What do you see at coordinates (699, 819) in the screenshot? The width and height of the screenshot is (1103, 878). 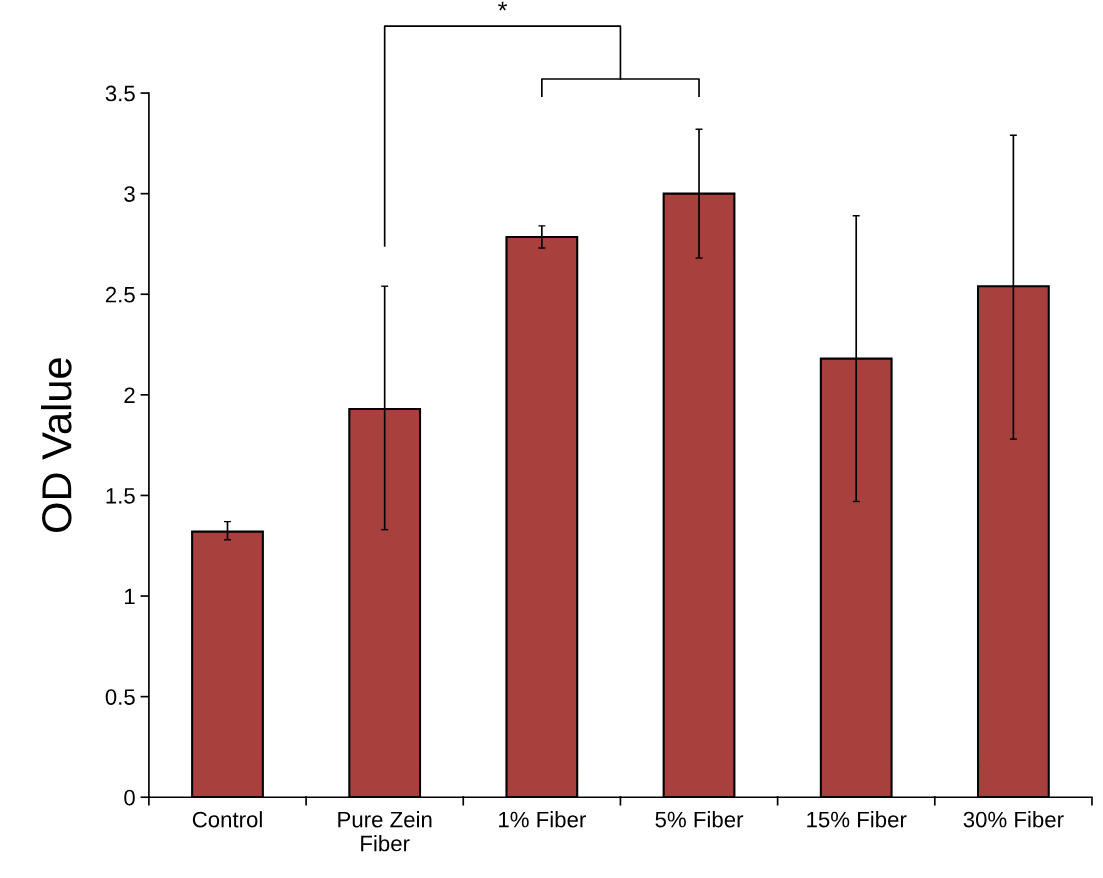 I see `x-tick-label: 5% Fiber` at bounding box center [699, 819].